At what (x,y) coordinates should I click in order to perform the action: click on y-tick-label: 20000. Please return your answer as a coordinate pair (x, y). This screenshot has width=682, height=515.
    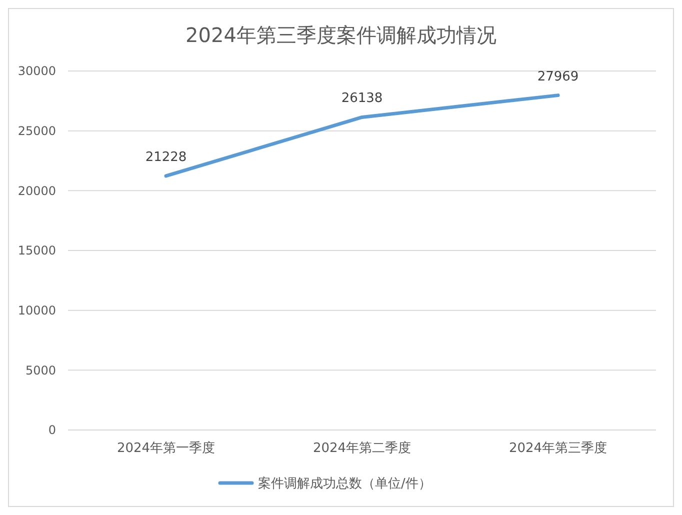
    Looking at the image, I should click on (37, 191).